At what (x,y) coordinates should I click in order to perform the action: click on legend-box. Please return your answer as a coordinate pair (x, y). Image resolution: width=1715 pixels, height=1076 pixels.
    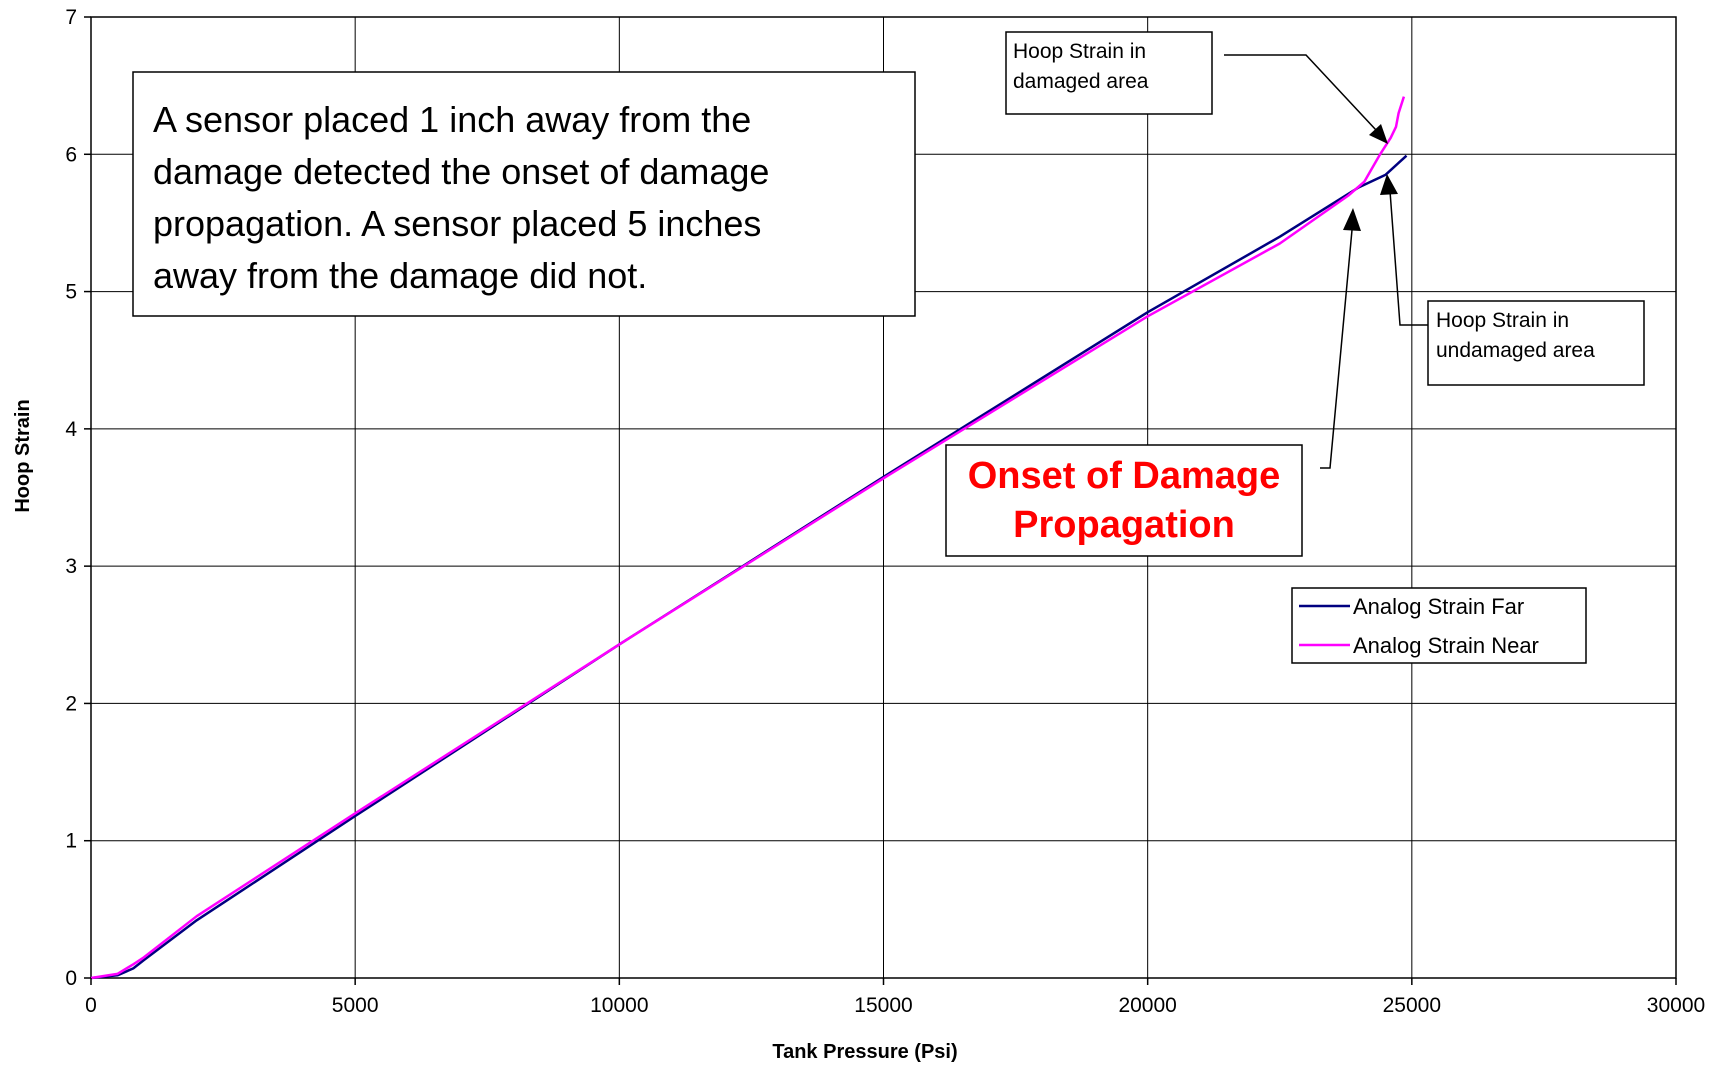
    Looking at the image, I should click on (1439, 625).